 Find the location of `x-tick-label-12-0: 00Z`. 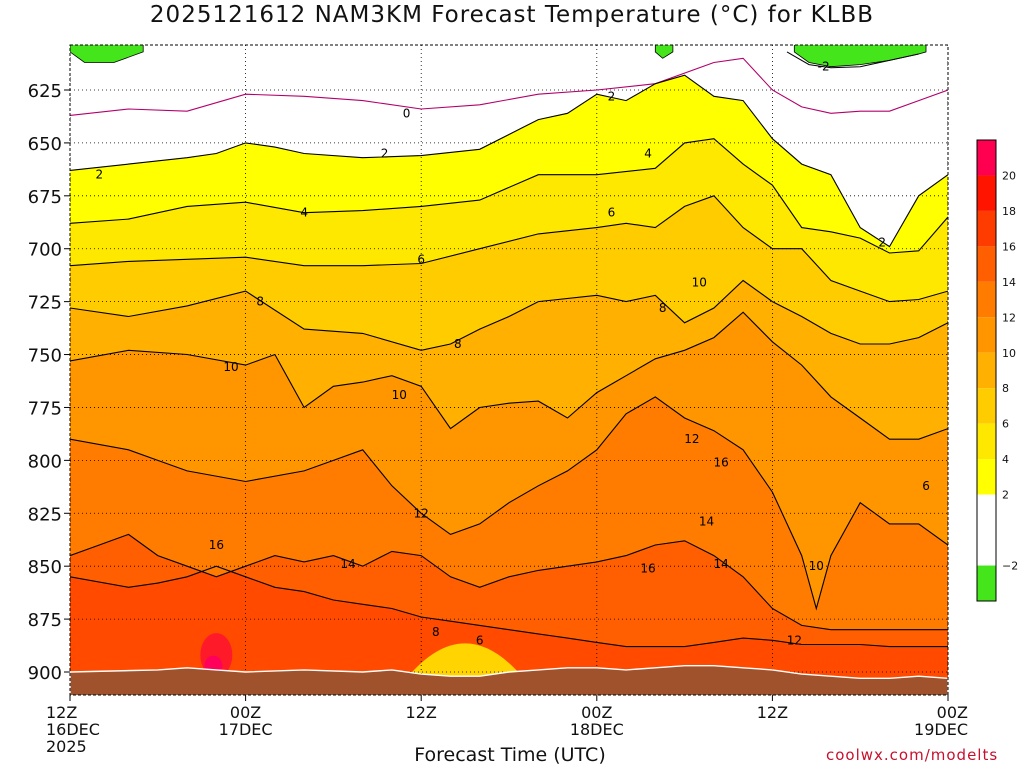

x-tick-label-12-0: 00Z is located at coordinates (245, 712).